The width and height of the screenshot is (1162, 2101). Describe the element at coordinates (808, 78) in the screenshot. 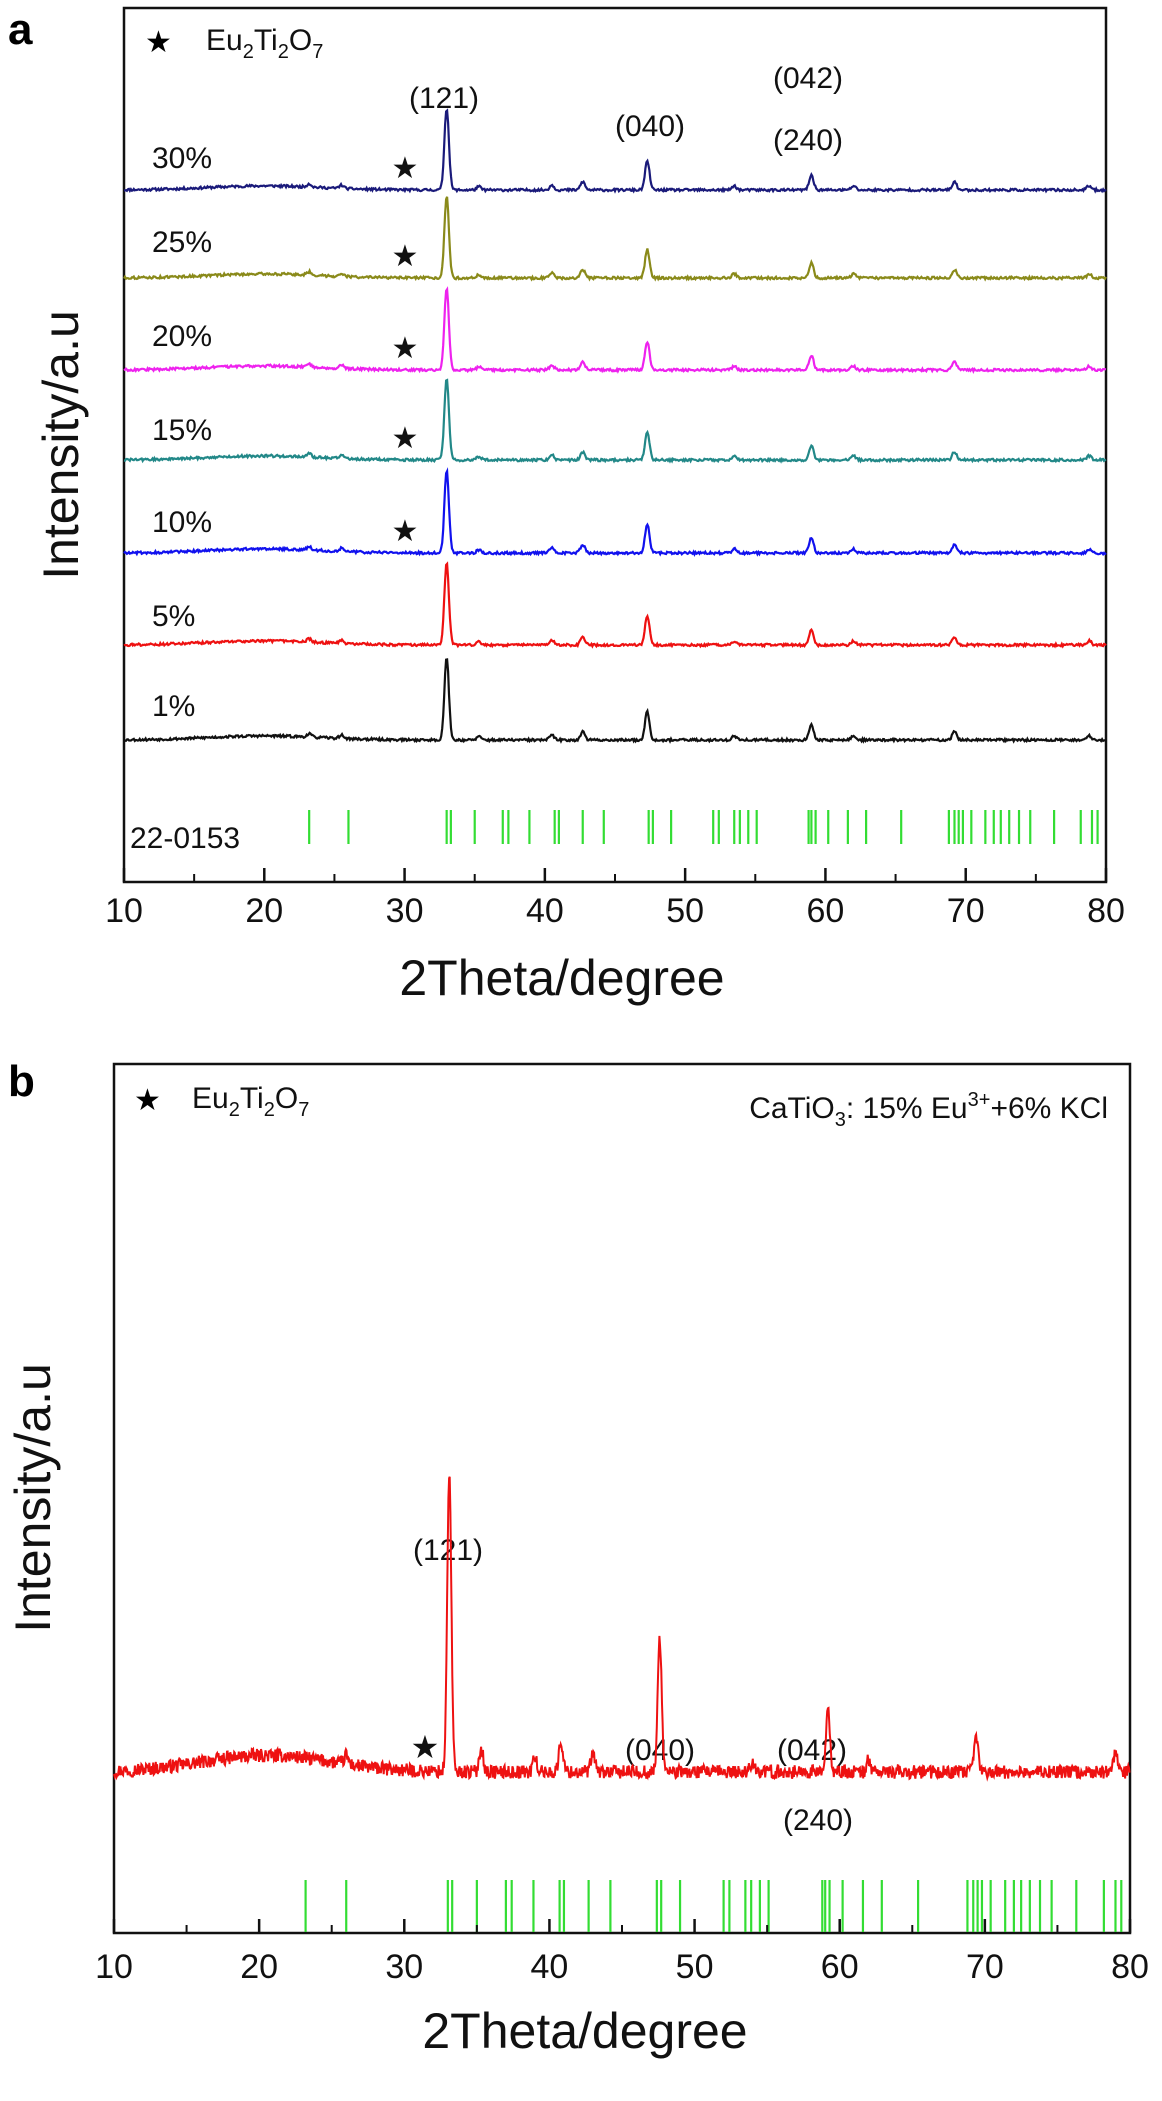

I see `peak-label-042-a: (042)` at that location.